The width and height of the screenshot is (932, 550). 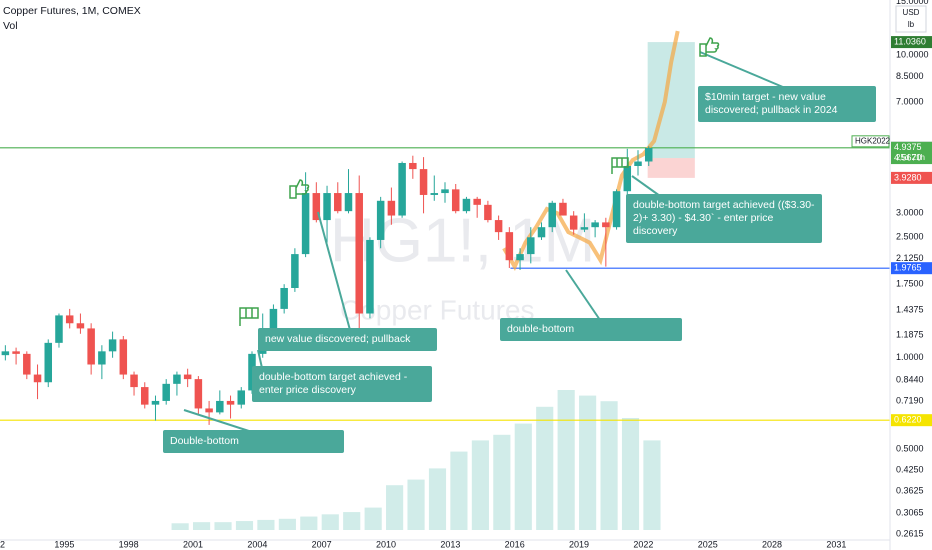 I want to click on x-tick-label: 1995, so click(x=64, y=544).